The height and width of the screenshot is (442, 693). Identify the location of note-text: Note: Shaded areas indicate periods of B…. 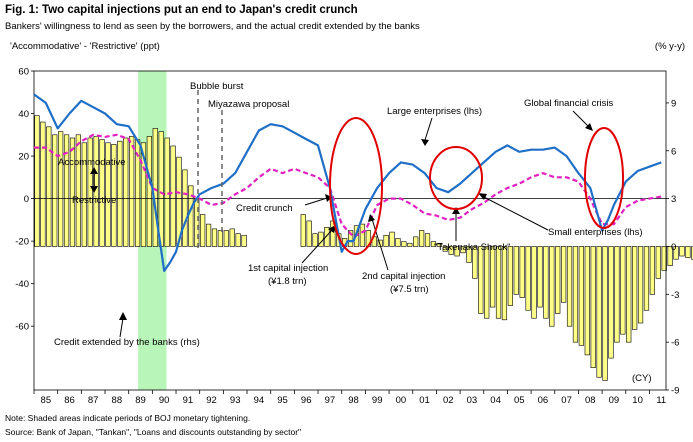
(128, 418).